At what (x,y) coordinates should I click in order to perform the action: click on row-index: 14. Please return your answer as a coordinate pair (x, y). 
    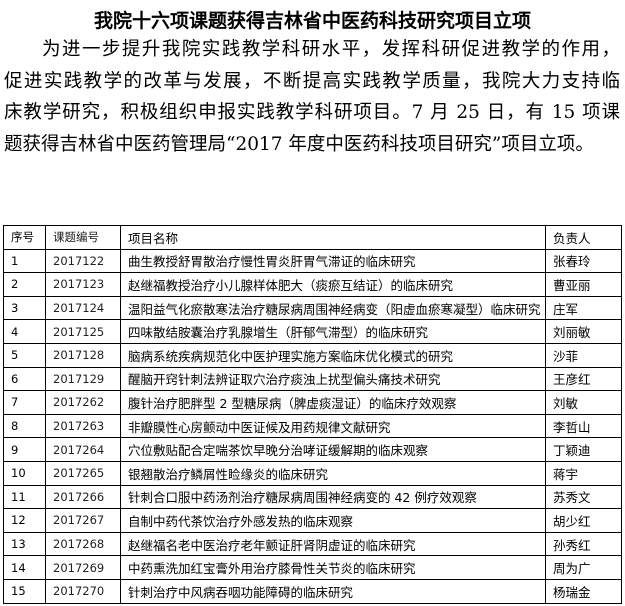
    Looking at the image, I should click on (24, 567).